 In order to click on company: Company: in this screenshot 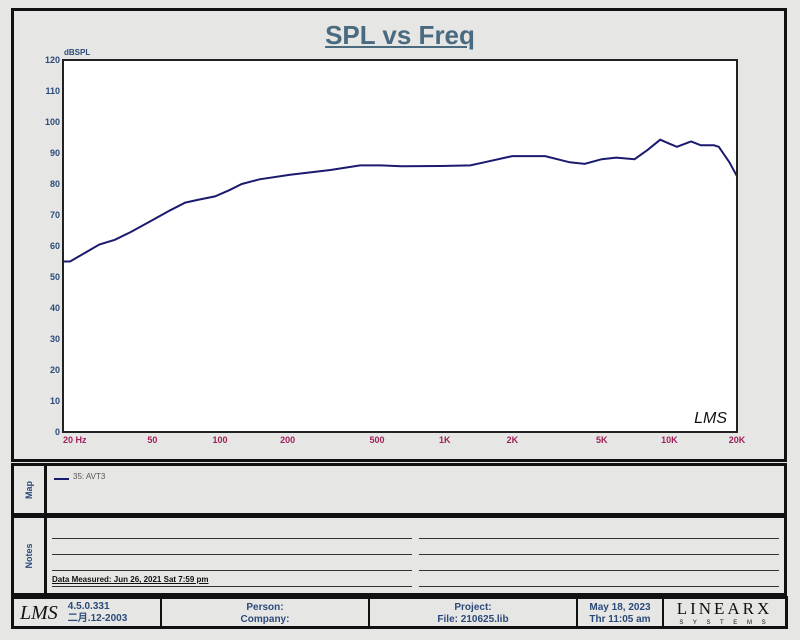, I will do `click(265, 619)`.